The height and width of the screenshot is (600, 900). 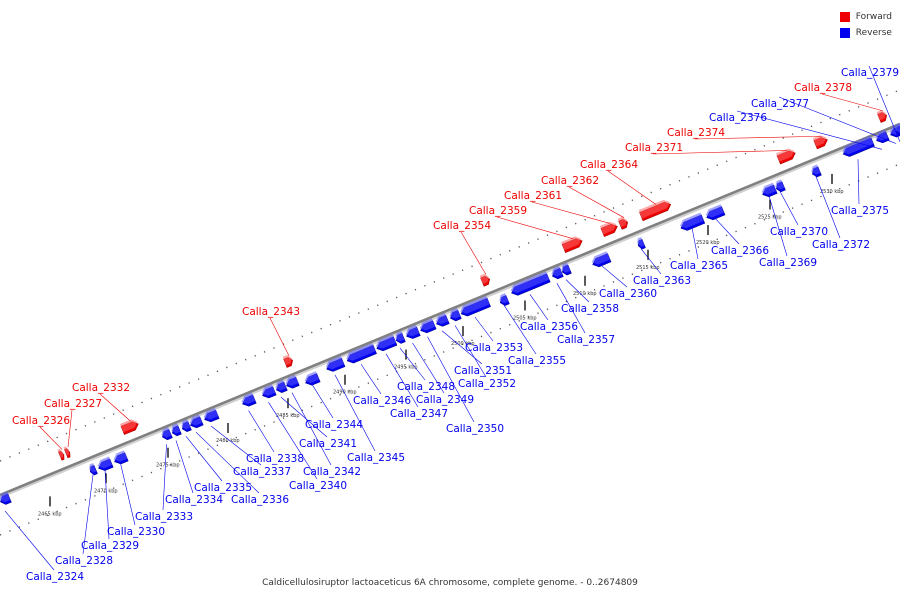 I want to click on gene-label-calla-2376: Calla_2376, so click(x=738, y=118).